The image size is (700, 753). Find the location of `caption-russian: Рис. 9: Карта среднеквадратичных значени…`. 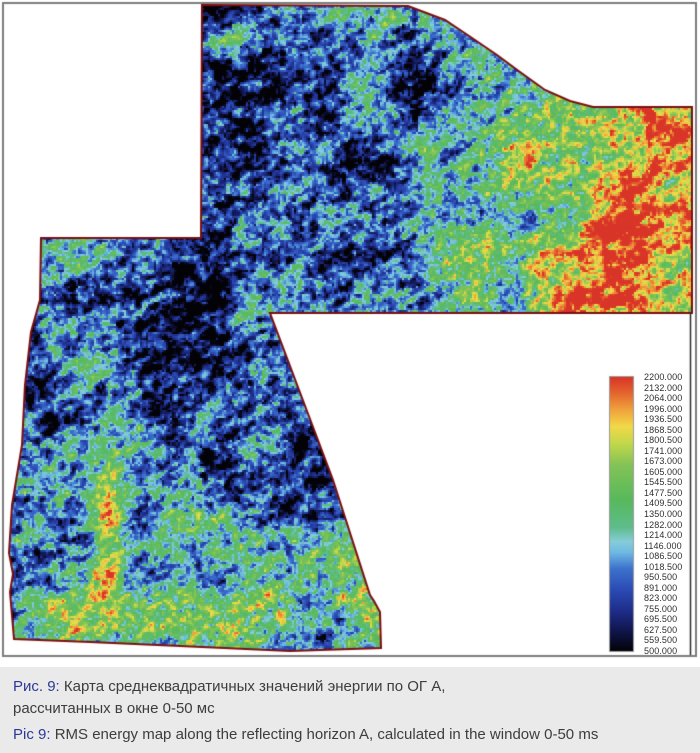

caption-russian: Рис. 9: Карта среднеквадратичных значени… is located at coordinates (349, 697).